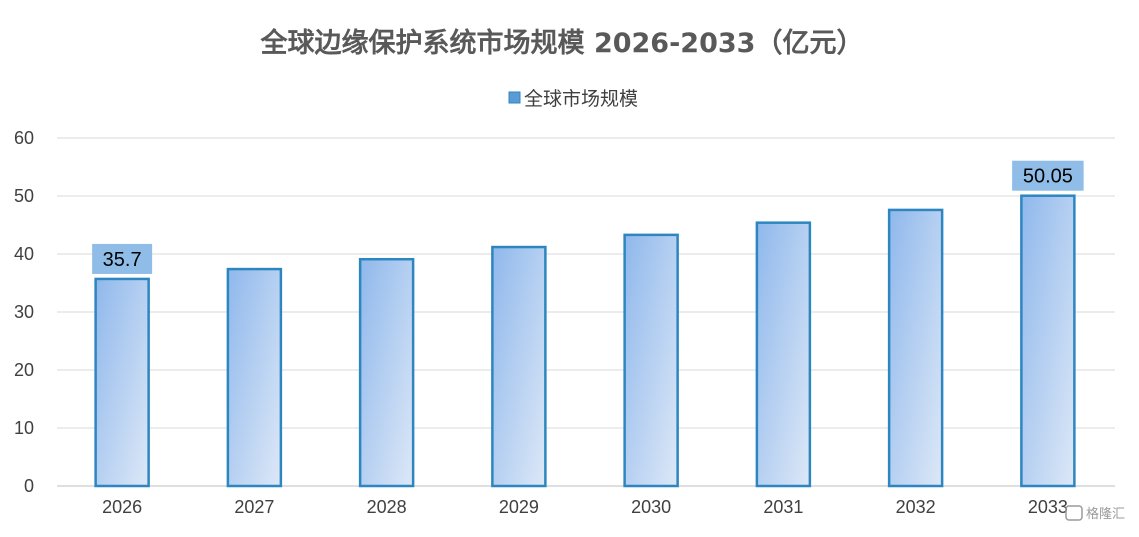 This screenshot has height=537, width=1139. I want to click on x-tick-label: 2026, so click(122, 507).